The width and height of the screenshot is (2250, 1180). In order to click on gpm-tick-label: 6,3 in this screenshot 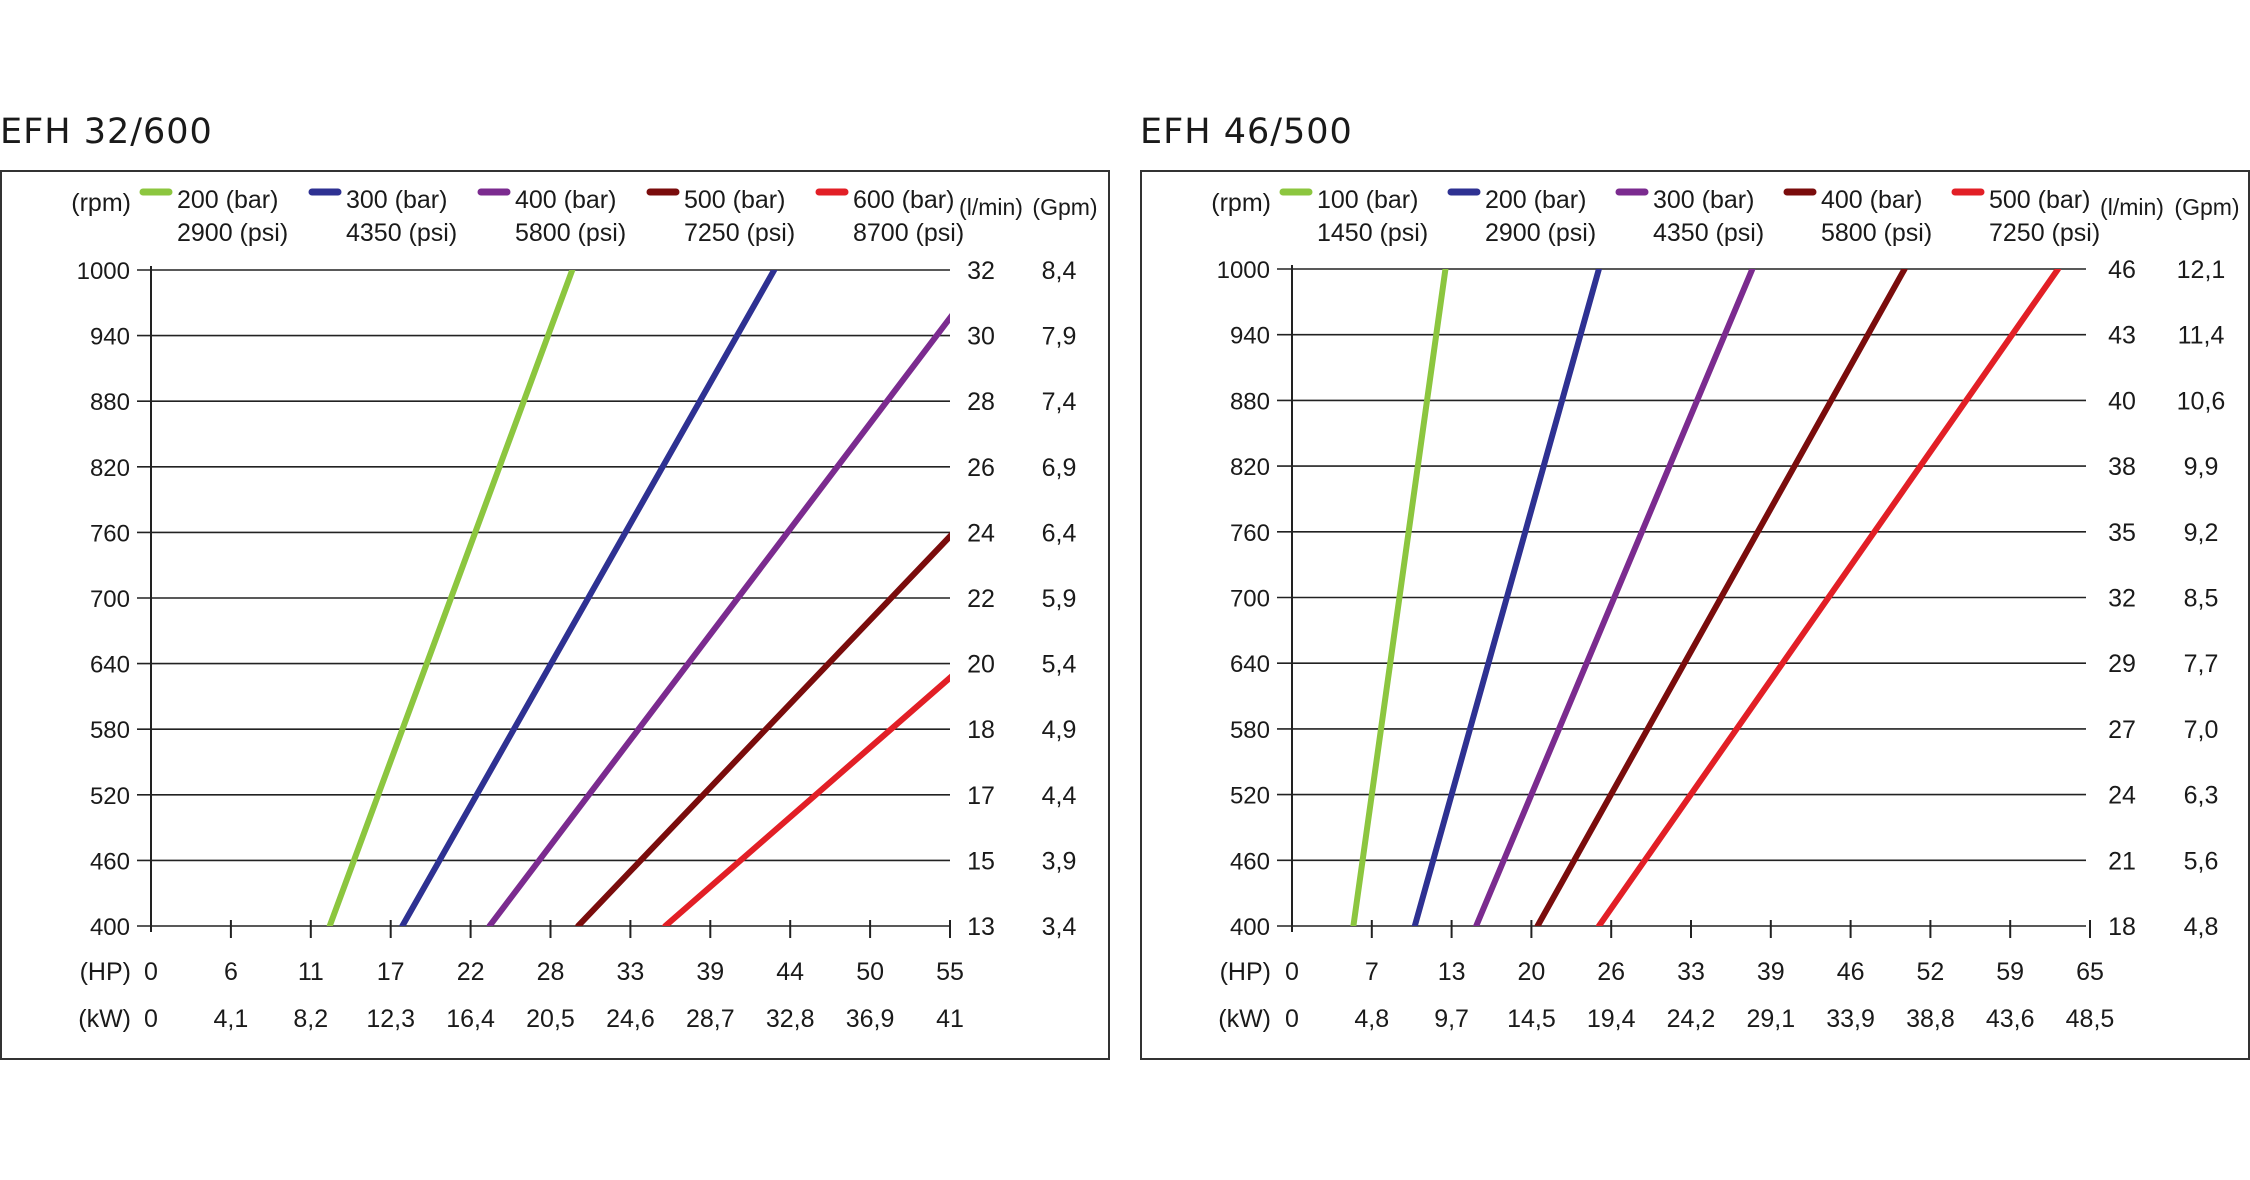, I will do `click(2201, 796)`.